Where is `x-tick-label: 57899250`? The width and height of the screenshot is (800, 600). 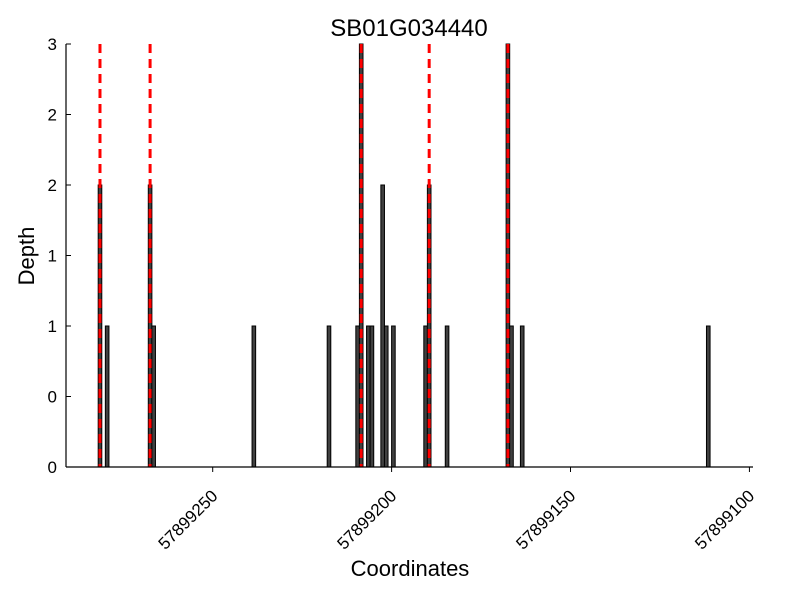 x-tick-label: 57899250 is located at coordinates (188, 519).